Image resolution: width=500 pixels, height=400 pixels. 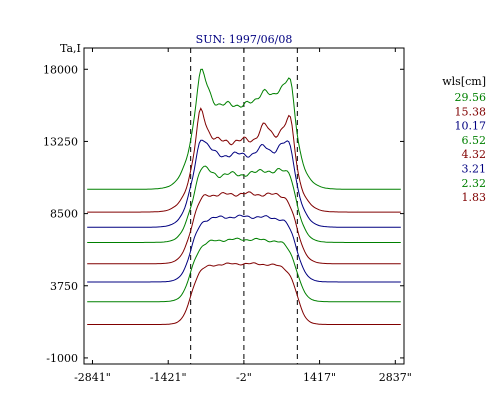 I want to click on x-tick-label: 1417", so click(x=319, y=377).